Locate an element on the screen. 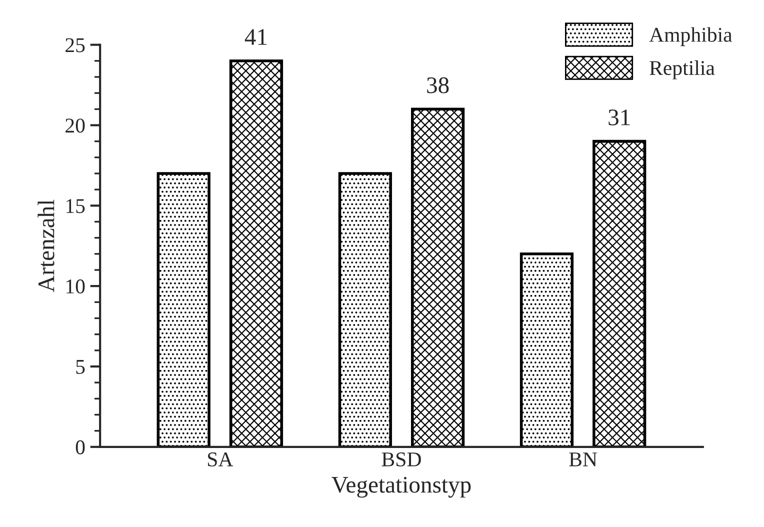 Image resolution: width=764 pixels, height=527 pixels. y-tick-label: 0 is located at coordinates (80, 447).